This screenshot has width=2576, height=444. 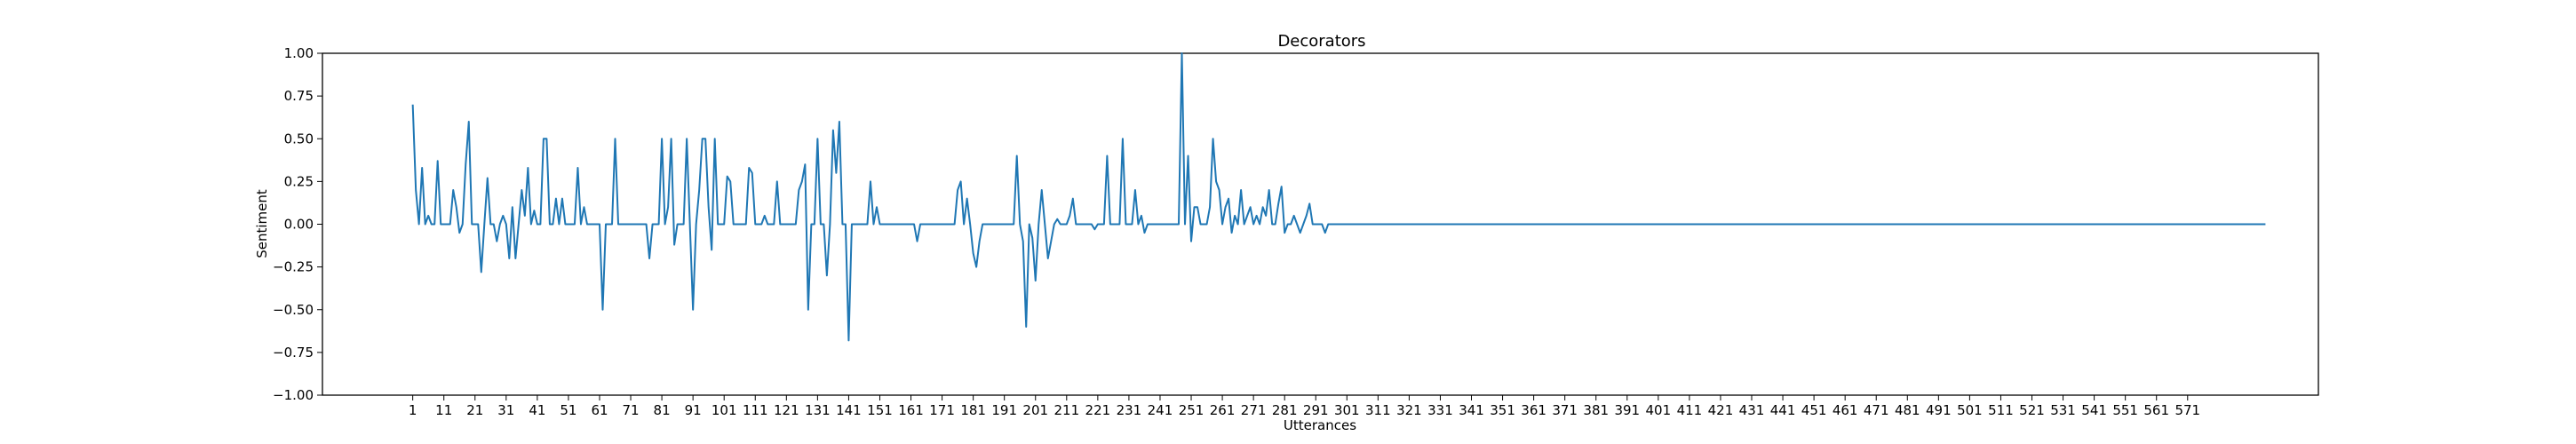 What do you see at coordinates (505, 410) in the screenshot?
I see `x-tick-label: 31` at bounding box center [505, 410].